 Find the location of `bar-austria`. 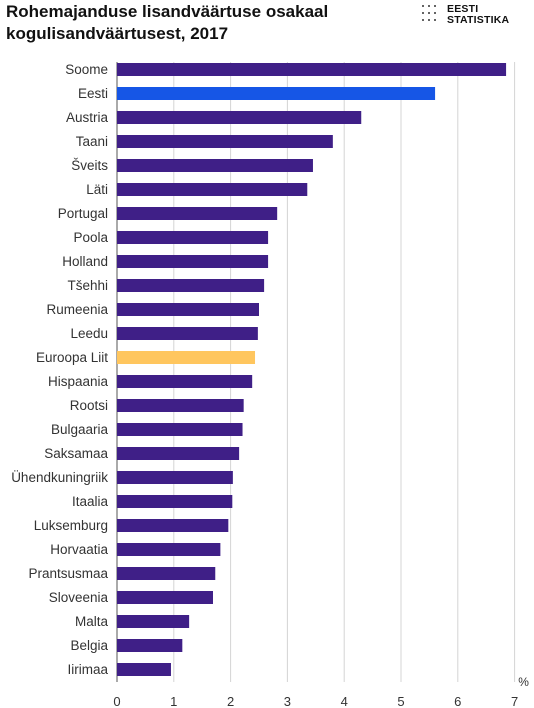

bar-austria is located at coordinates (239, 117).